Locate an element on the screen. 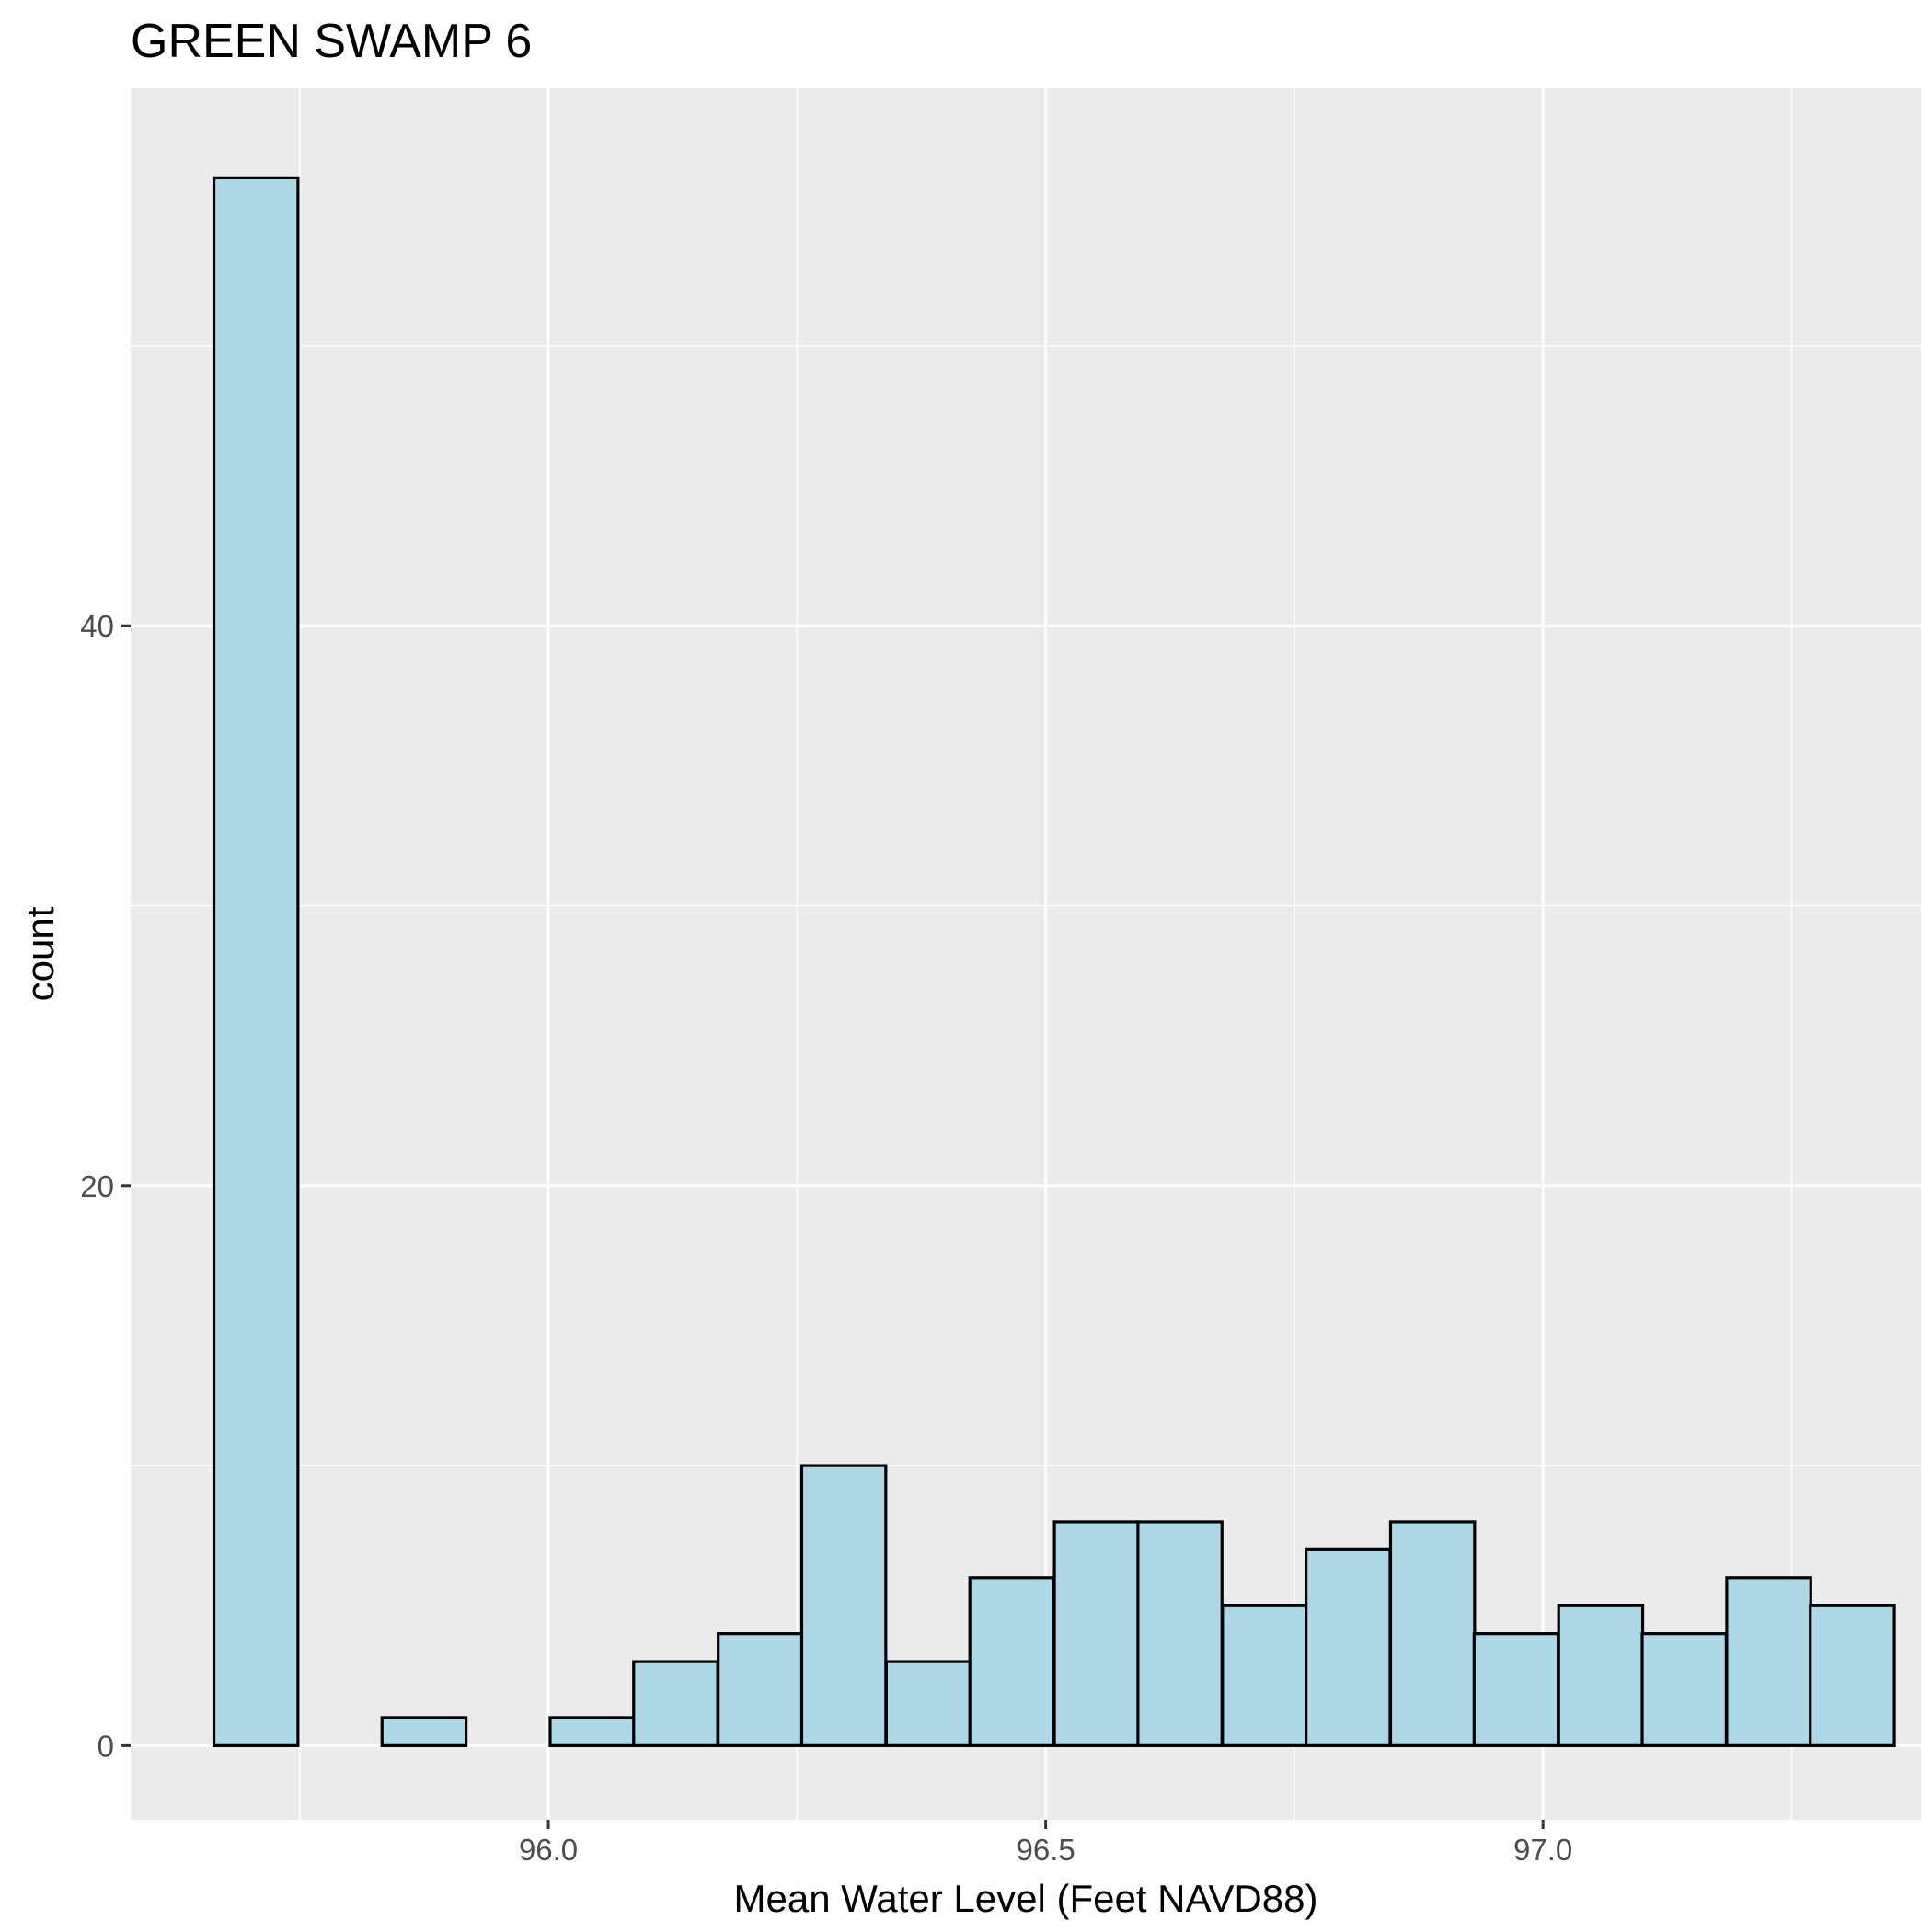 This screenshot has width=1932, height=1932. chart-title: GREEN SWAMP 6 is located at coordinates (331, 41).